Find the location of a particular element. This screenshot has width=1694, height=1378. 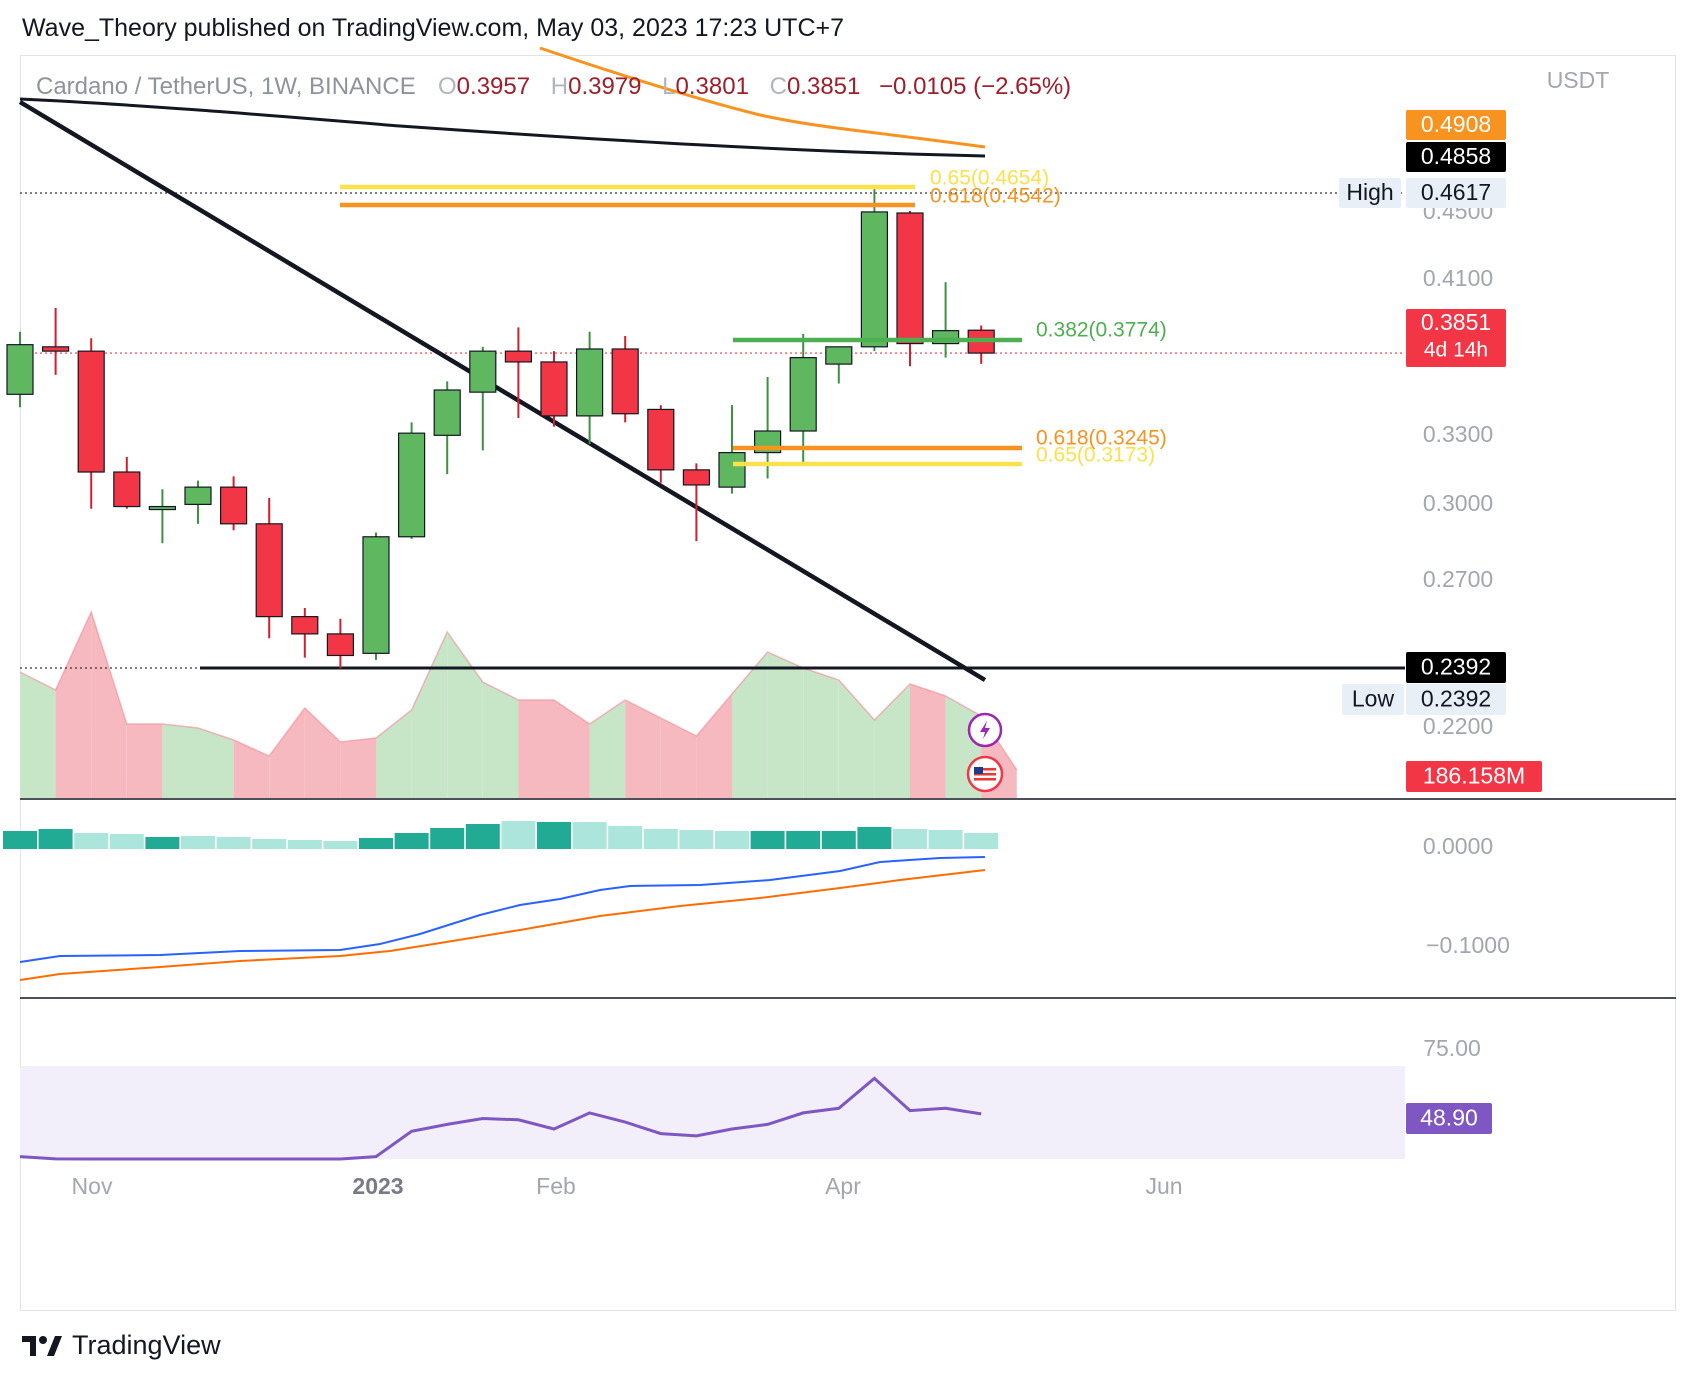

x-tick-label: Apr is located at coordinates (843, 1186).